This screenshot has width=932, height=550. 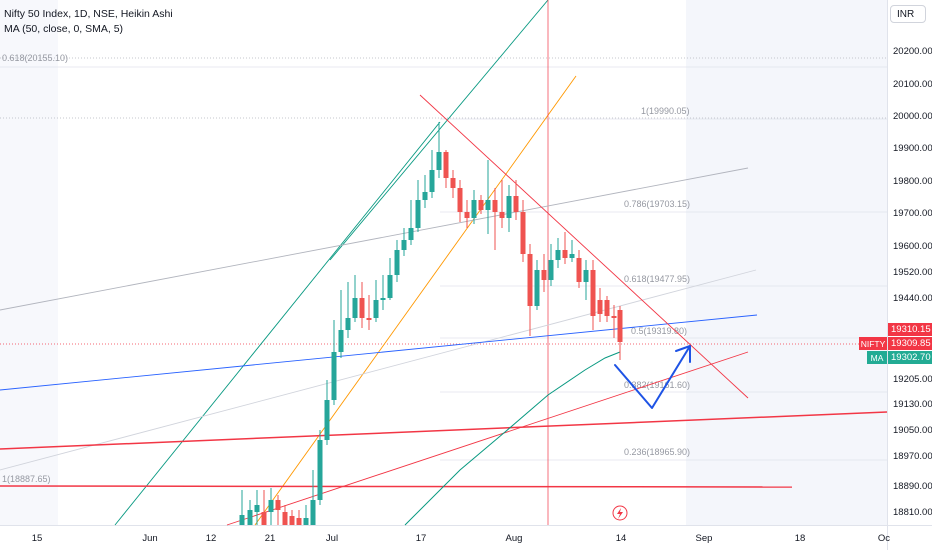 What do you see at coordinates (912, 116) in the screenshot?
I see `price-tick-label: 20000.00` at bounding box center [912, 116].